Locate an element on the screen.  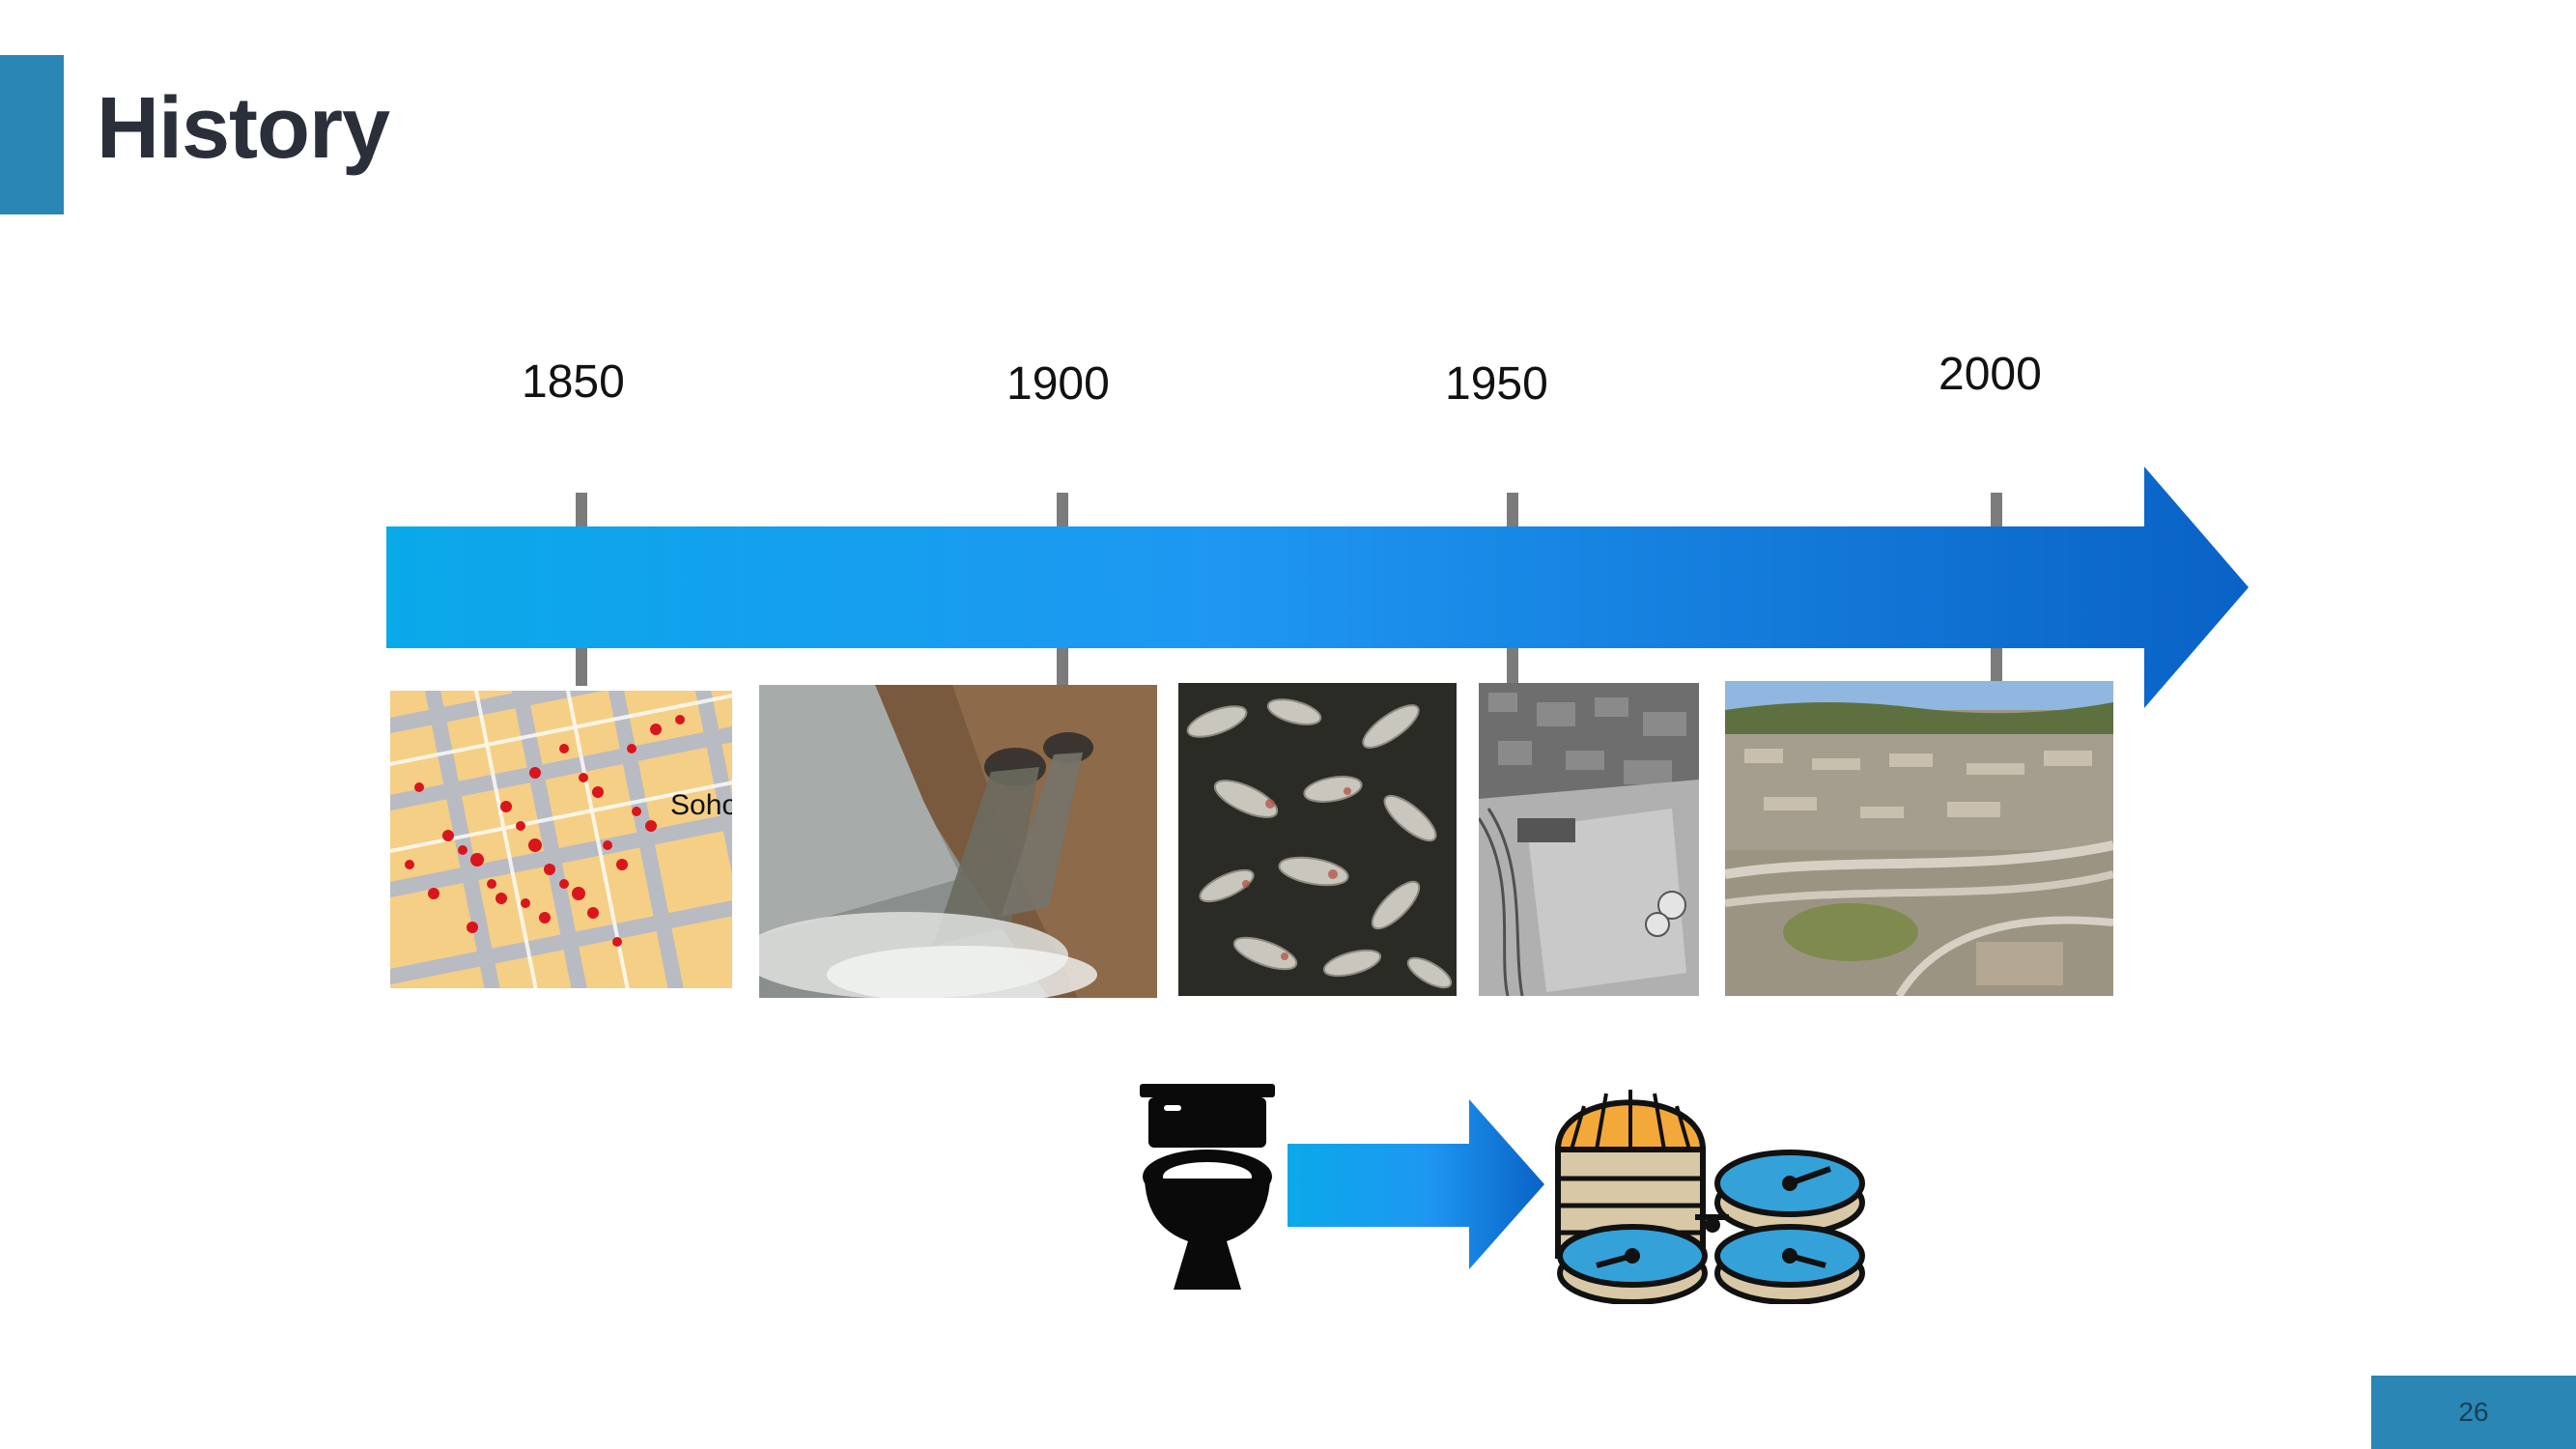
page-number-box: 26 is located at coordinates (2473, 1412).